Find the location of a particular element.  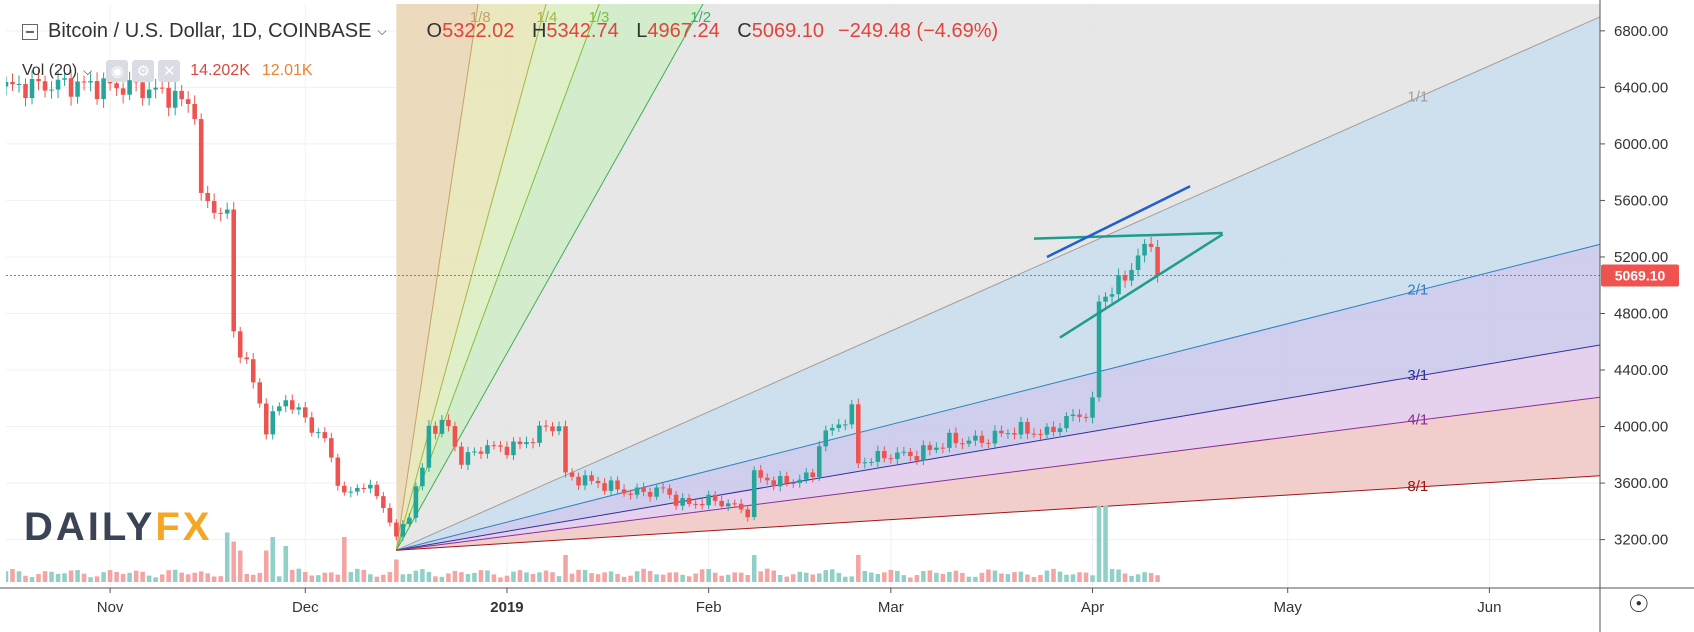

volume-indicator-label: Vol (20) is located at coordinates (50, 70).